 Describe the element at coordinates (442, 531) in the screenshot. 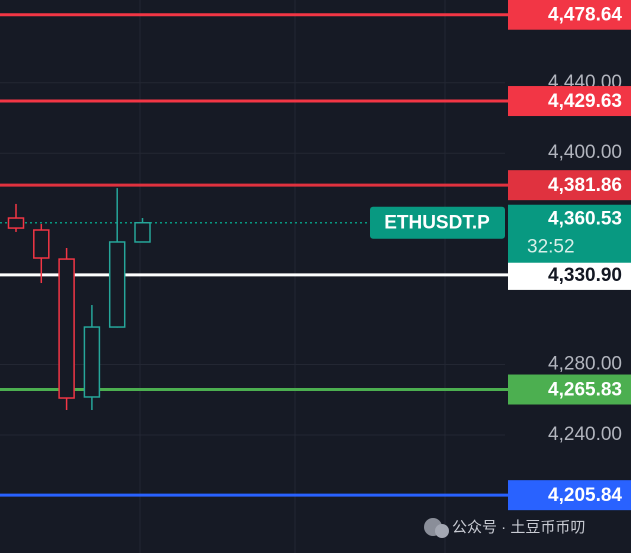

I see `watermark-icon` at that location.